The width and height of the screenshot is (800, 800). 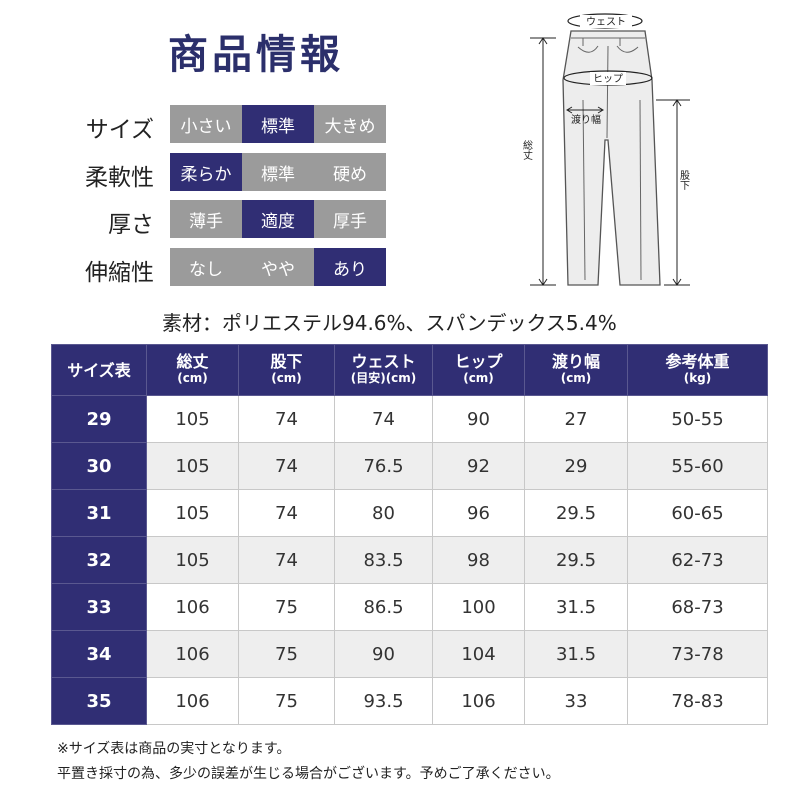 What do you see at coordinates (478, 513) in the screenshot?
I see `table-cell: 96` at bounding box center [478, 513].